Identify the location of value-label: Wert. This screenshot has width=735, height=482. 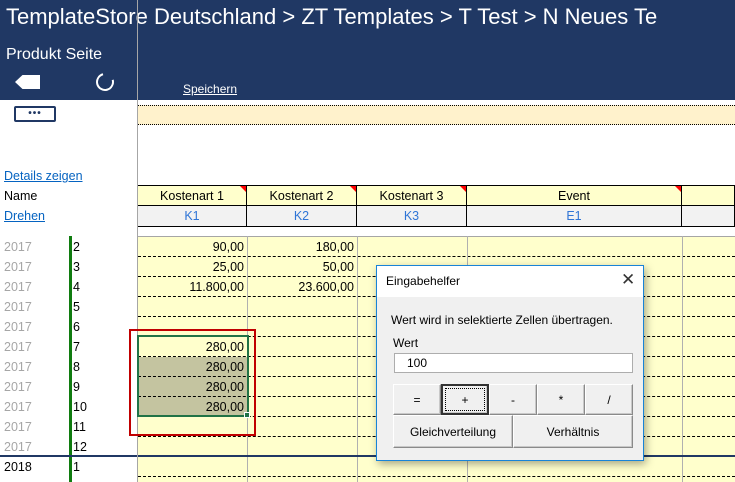
(406, 343).